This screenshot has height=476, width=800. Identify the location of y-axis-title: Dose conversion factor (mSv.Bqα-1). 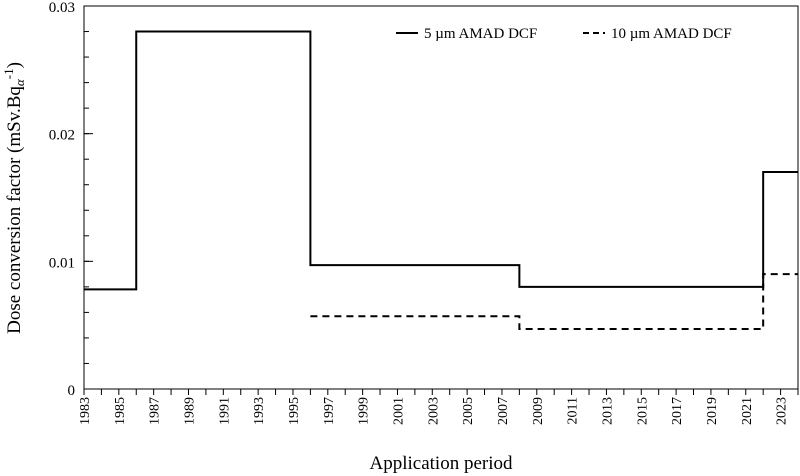
(14, 198).